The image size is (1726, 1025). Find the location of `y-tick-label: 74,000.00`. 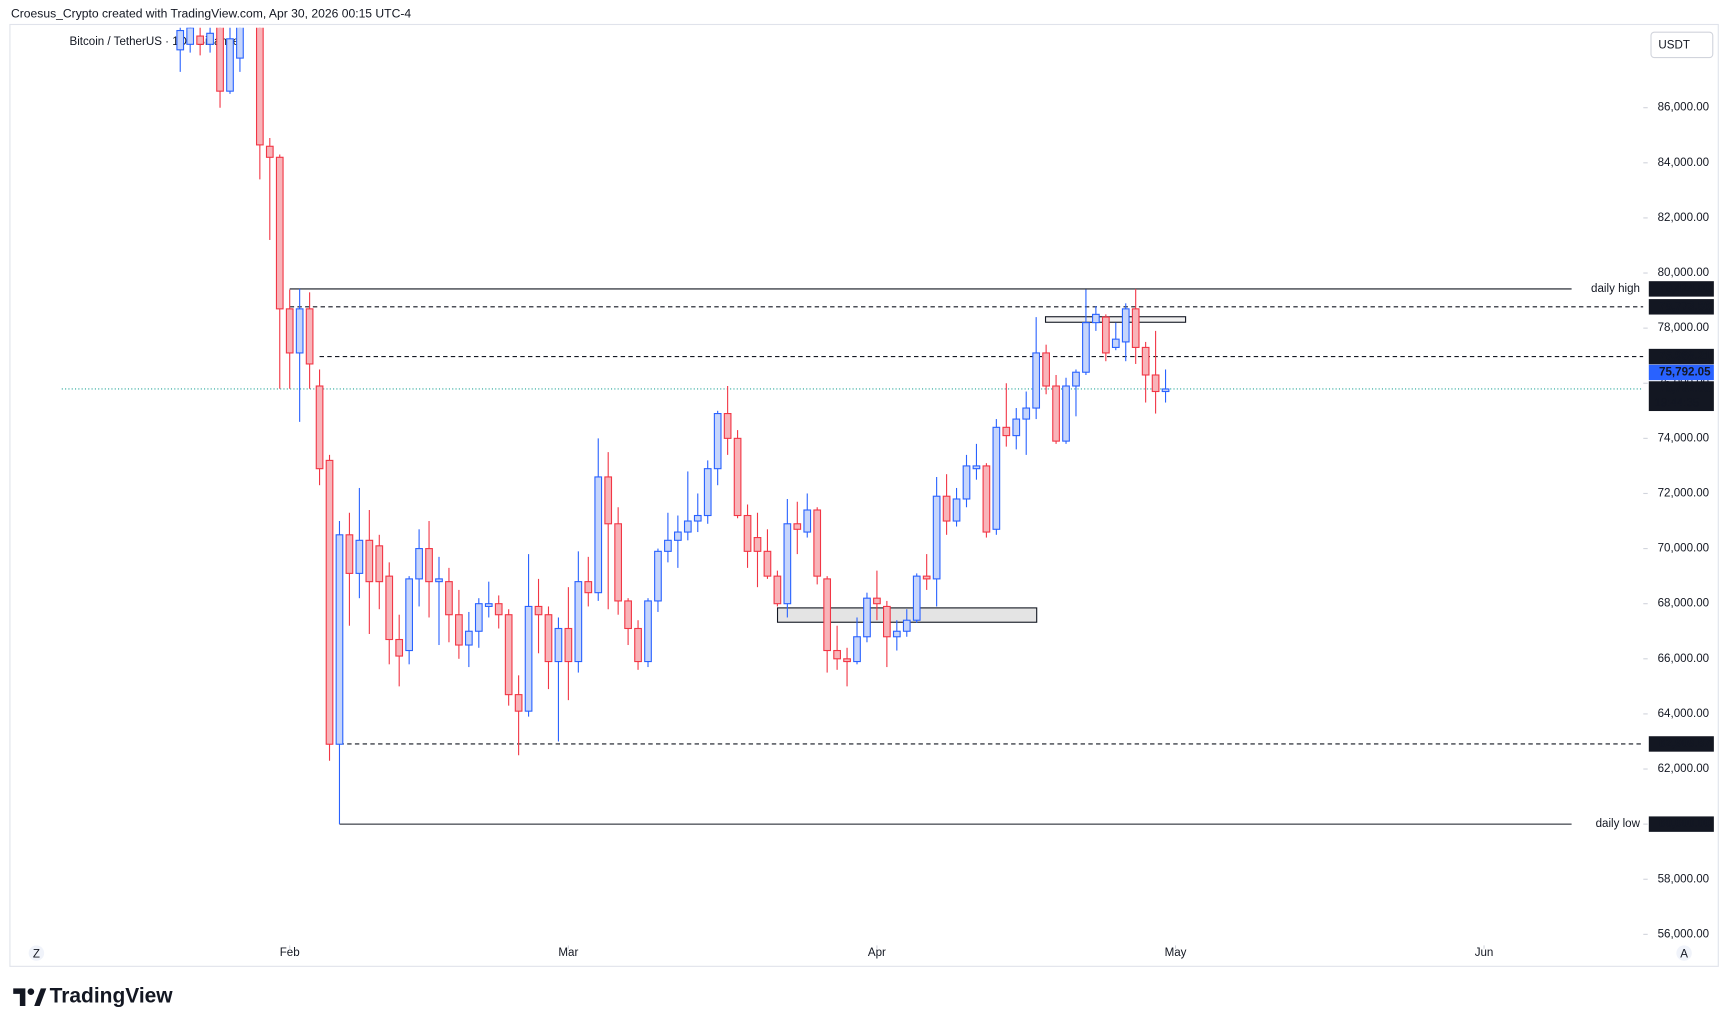

y-tick-label: 74,000.00 is located at coordinates (1684, 438).